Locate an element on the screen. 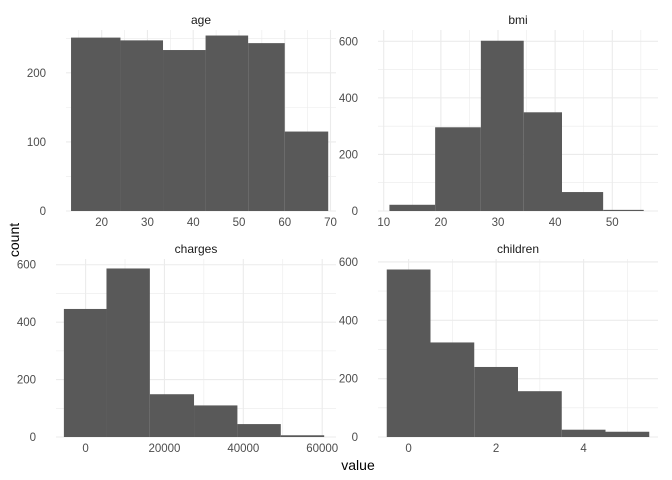 Image resolution: width=672 pixels, height=480 pixels. x-axis-title: value is located at coordinates (358, 465).